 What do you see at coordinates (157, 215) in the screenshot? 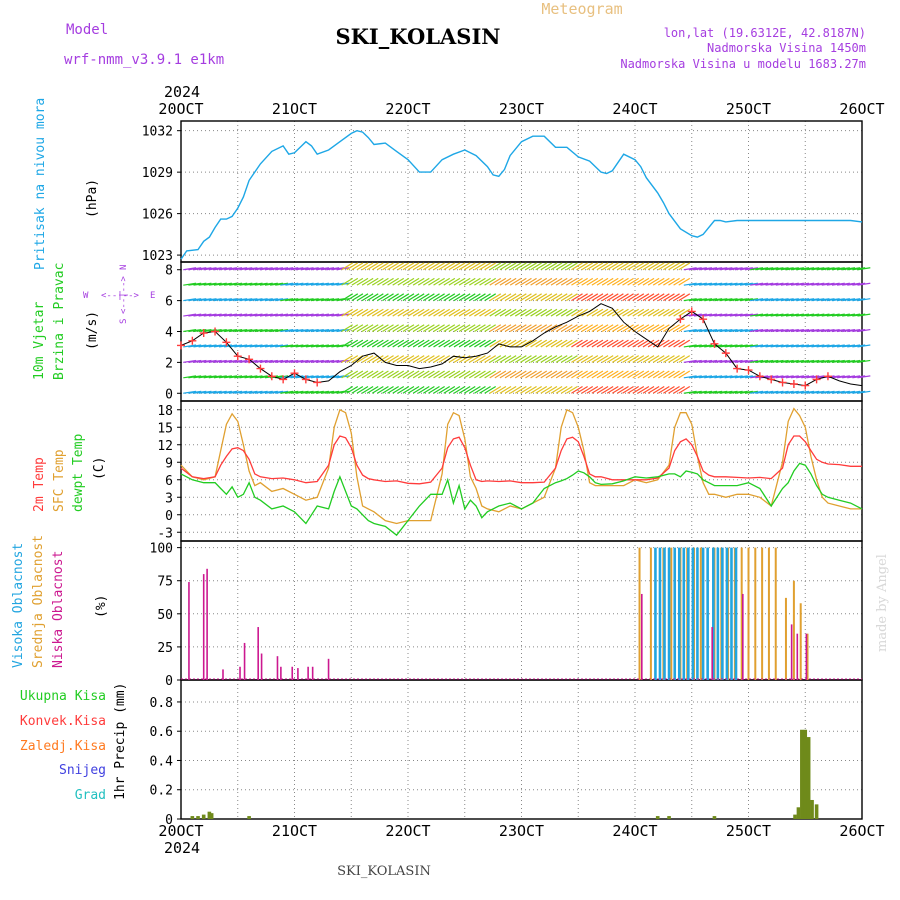
I see `y-tick-label: 1026` at bounding box center [157, 215].